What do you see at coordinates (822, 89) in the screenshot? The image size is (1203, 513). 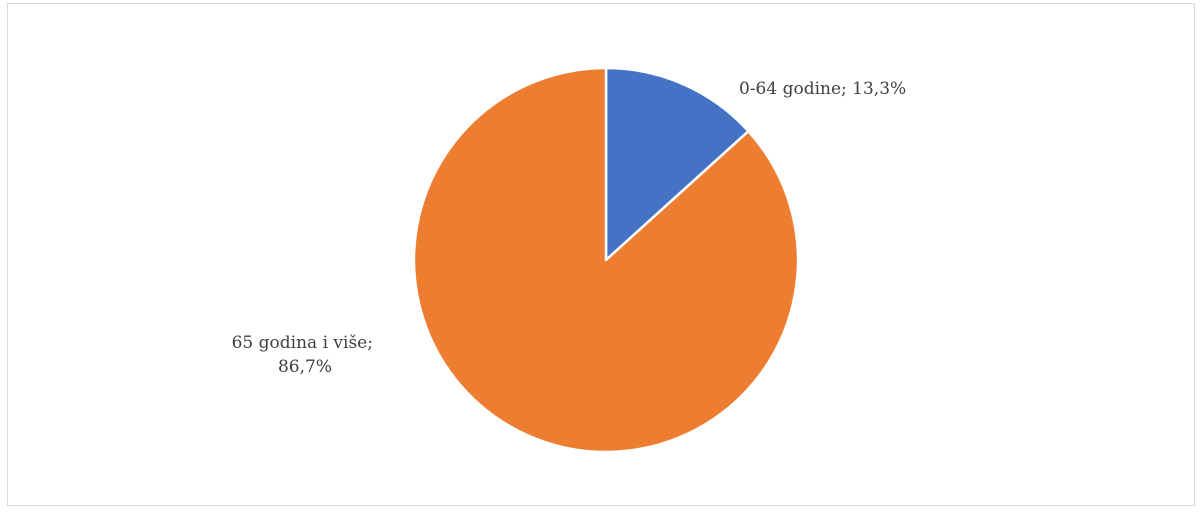 I see `data-label-0-64: 0-64 godine; 13,3%` at bounding box center [822, 89].